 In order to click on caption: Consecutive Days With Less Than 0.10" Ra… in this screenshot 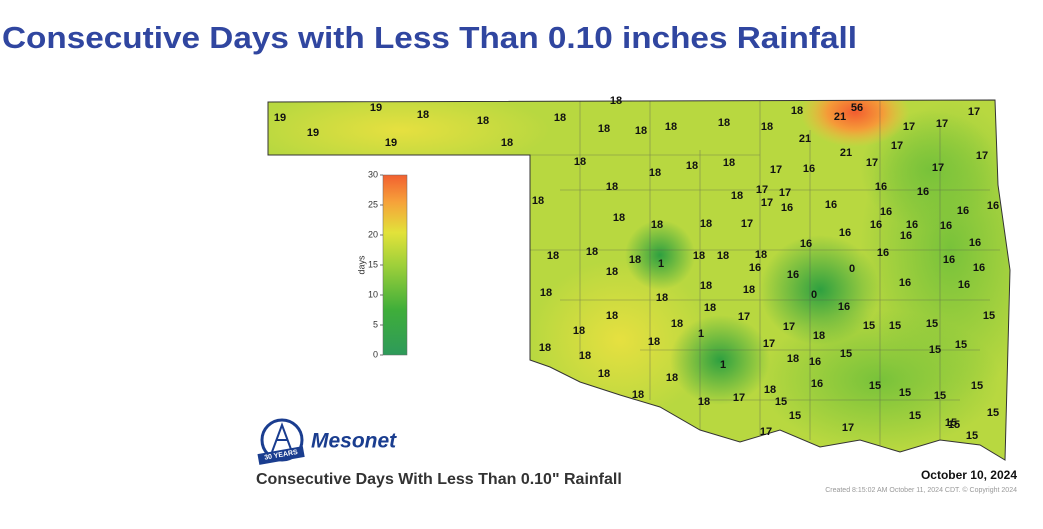, I will do `click(439, 479)`.